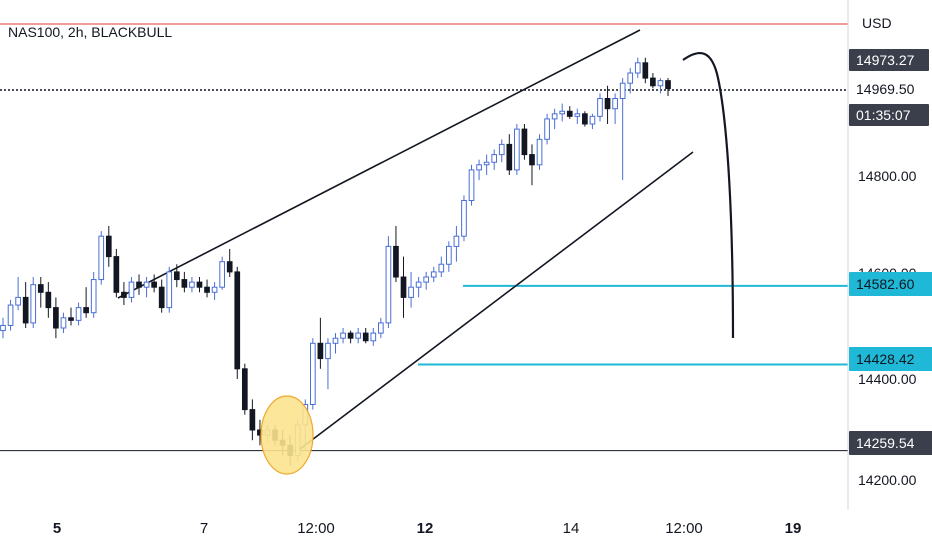 The width and height of the screenshot is (932, 550). What do you see at coordinates (887, 379) in the screenshot?
I see `price-tick-label: 14400.00` at bounding box center [887, 379].